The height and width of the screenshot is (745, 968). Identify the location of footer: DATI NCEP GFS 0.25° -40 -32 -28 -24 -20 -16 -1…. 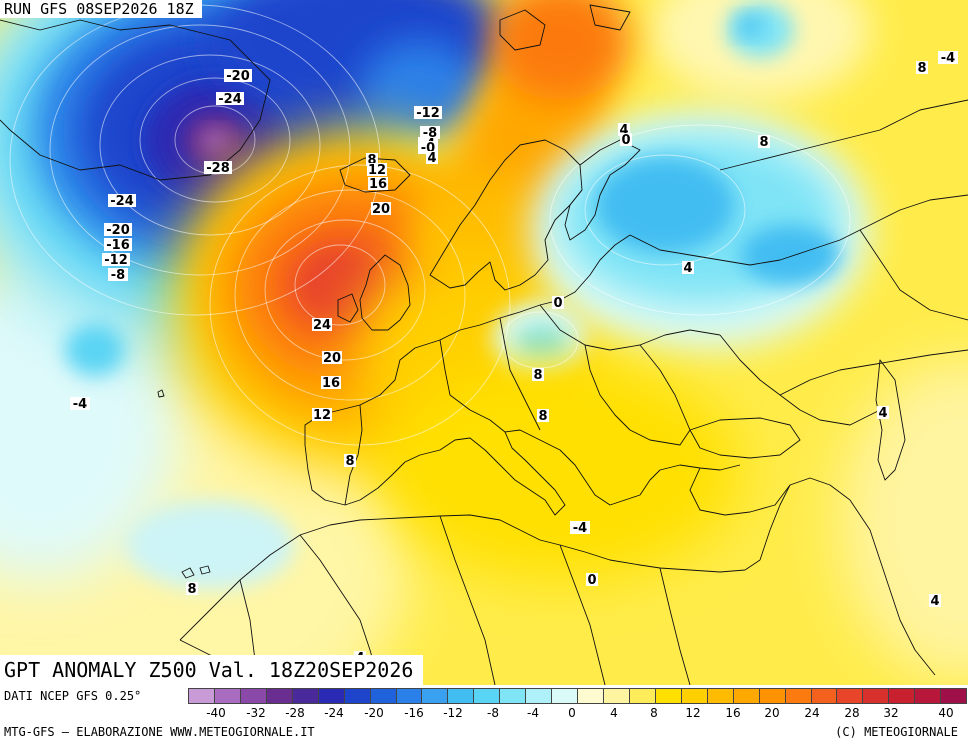
(484, 715).